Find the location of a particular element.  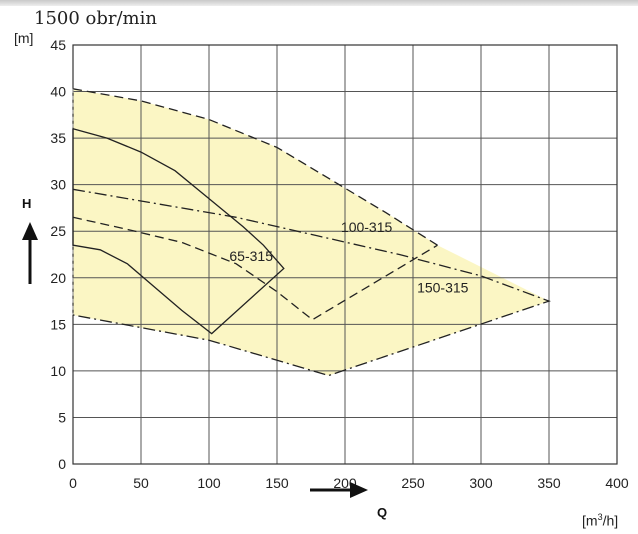

x-tick-label: 0 is located at coordinates (73, 483).